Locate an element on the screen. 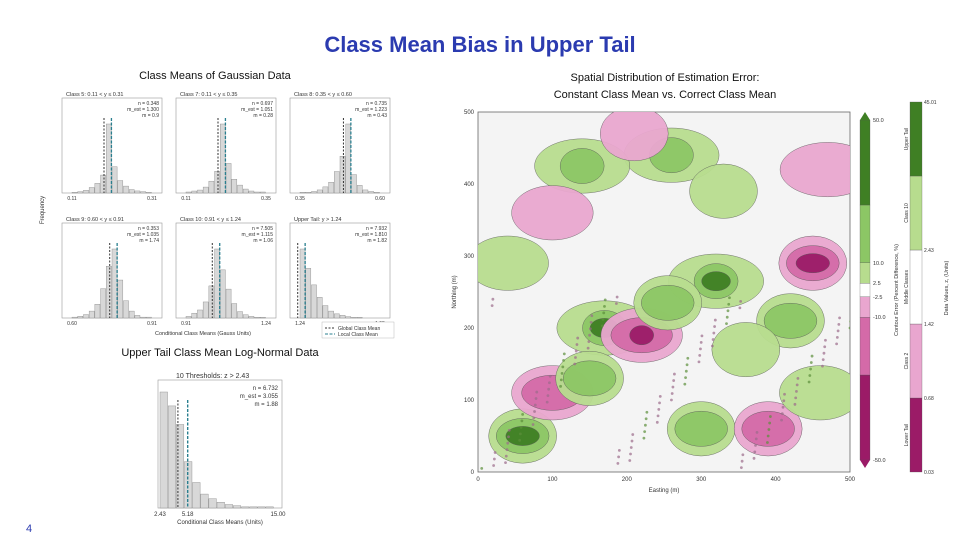 The image size is (960, 540). class-tick: 0.68 is located at coordinates (929, 399).